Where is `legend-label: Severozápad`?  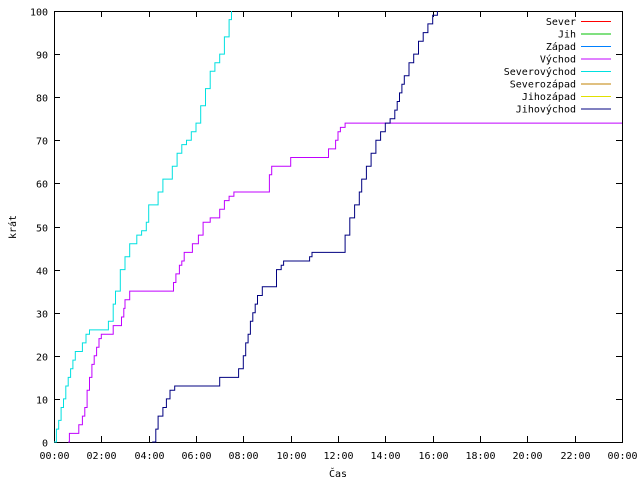
legend-label: Severozápad is located at coordinates (543, 85).